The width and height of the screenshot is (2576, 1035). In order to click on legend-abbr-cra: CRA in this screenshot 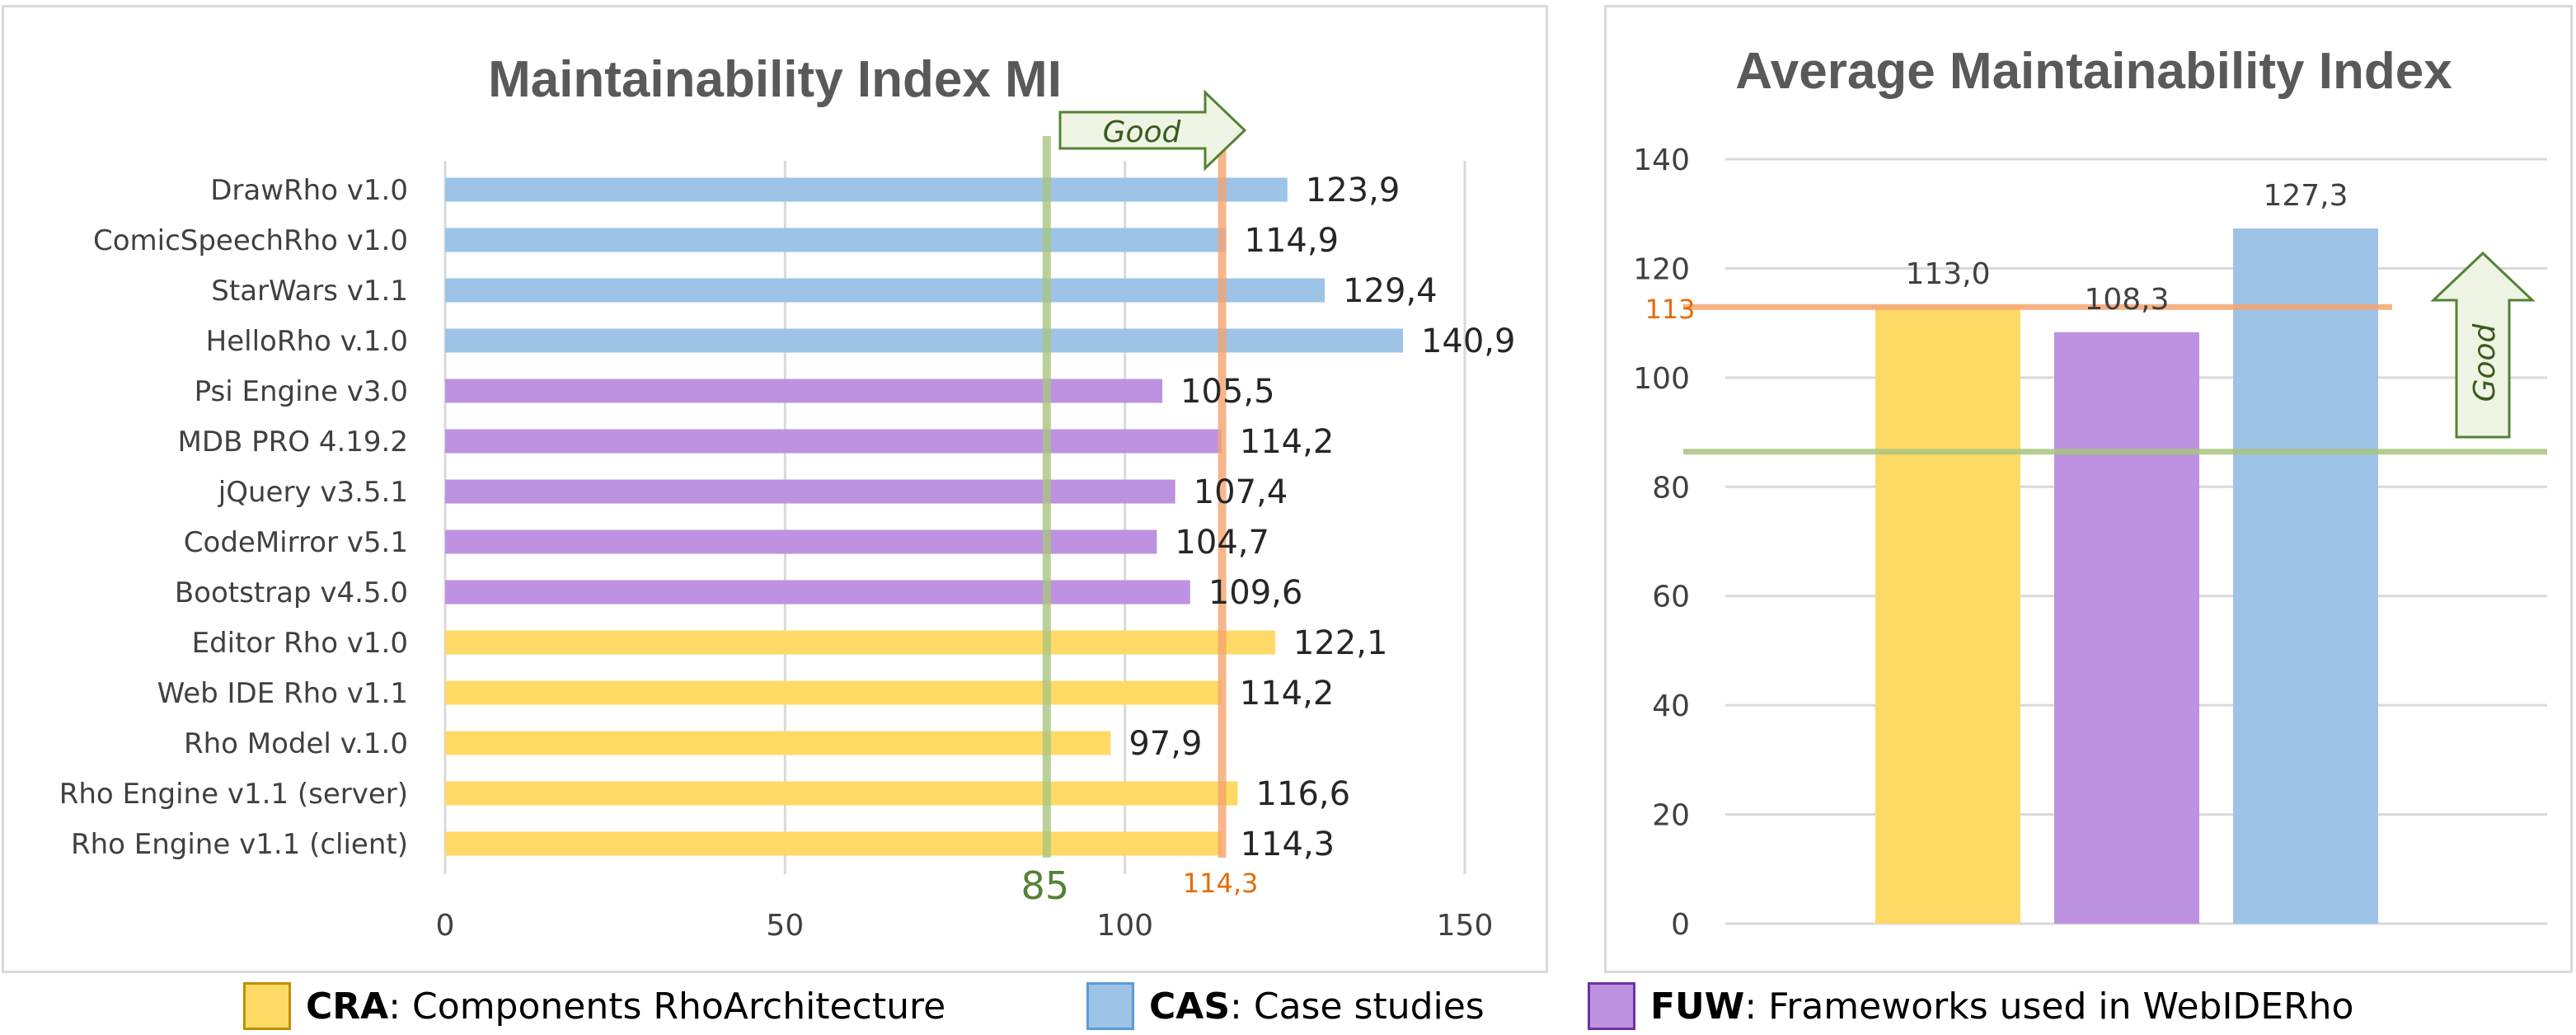, I will do `click(347, 1007)`.